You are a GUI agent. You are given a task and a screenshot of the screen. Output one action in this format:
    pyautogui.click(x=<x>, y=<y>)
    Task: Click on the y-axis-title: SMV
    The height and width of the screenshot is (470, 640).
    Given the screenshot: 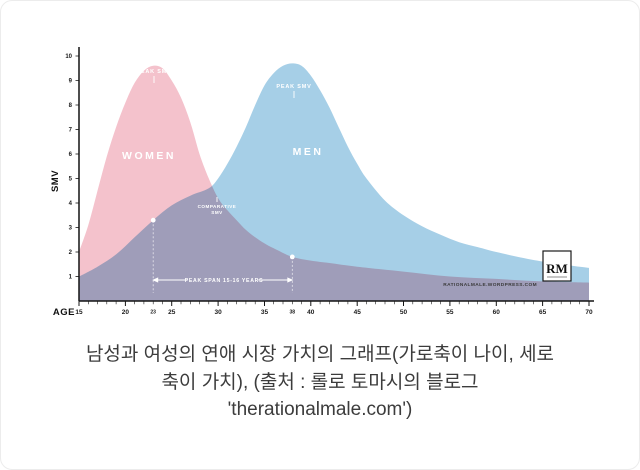 What is the action you would take?
    pyautogui.click(x=55, y=181)
    